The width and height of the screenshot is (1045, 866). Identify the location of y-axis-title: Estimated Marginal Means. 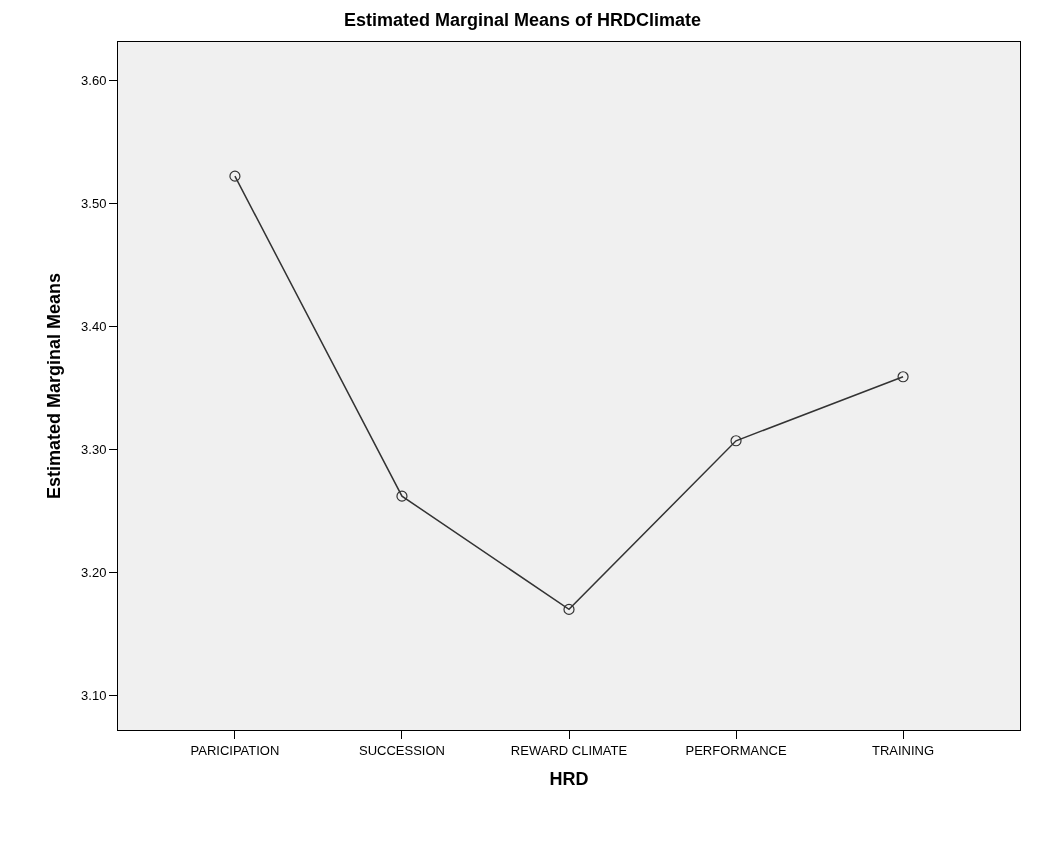
(54, 386).